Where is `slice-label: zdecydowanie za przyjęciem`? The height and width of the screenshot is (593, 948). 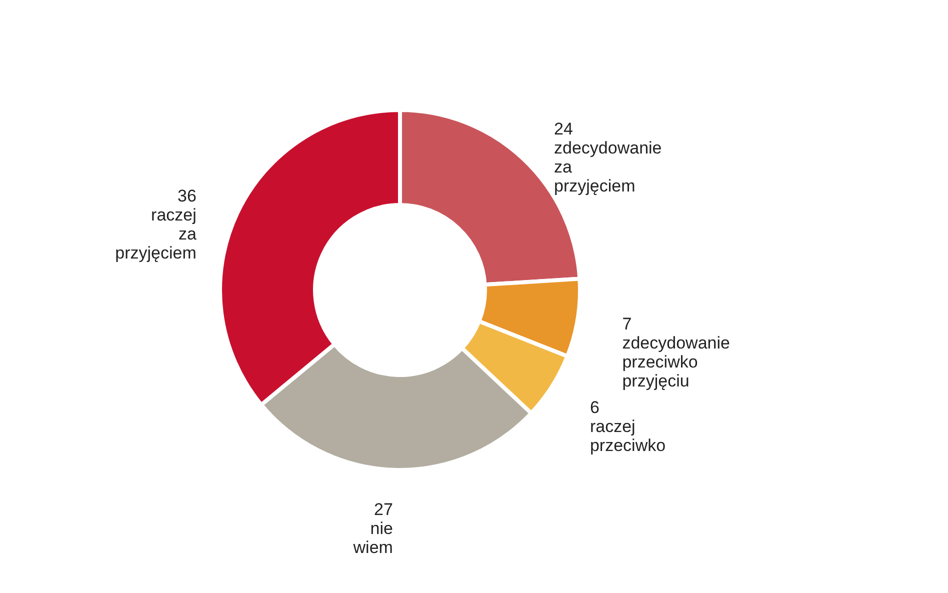
slice-label: zdecydowanie za przyjęciem is located at coordinates (608, 167).